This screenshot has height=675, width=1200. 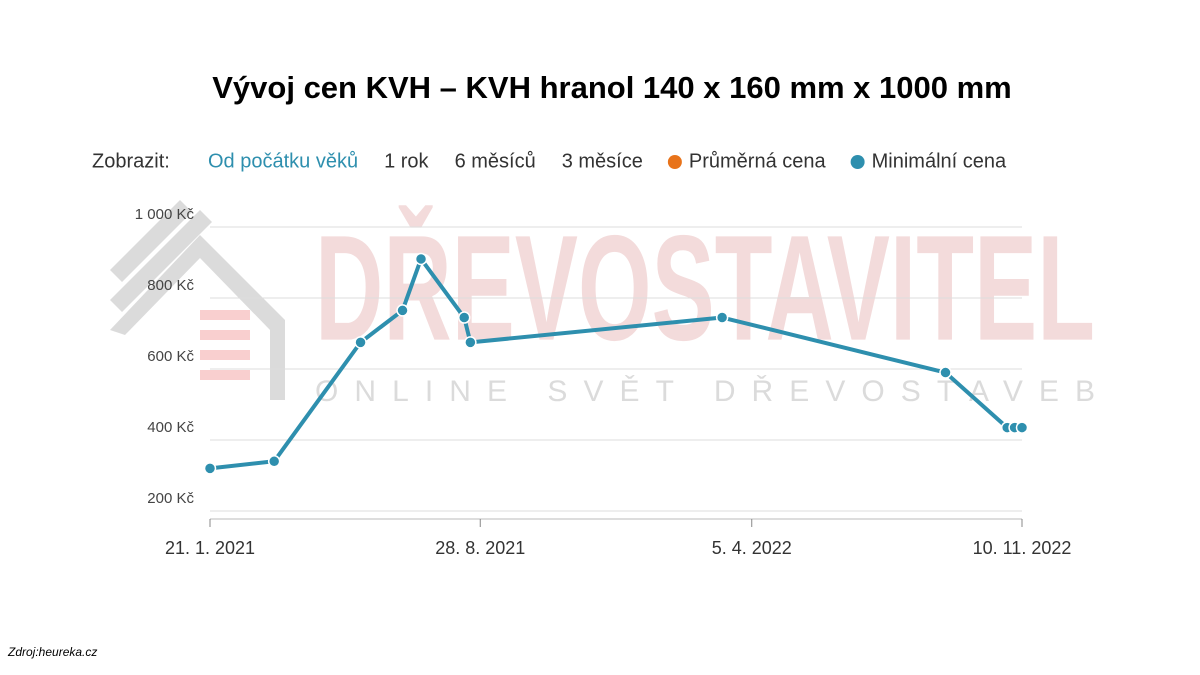 I want to click on x-tick-label: 28. 8. 2021, so click(x=480, y=548).